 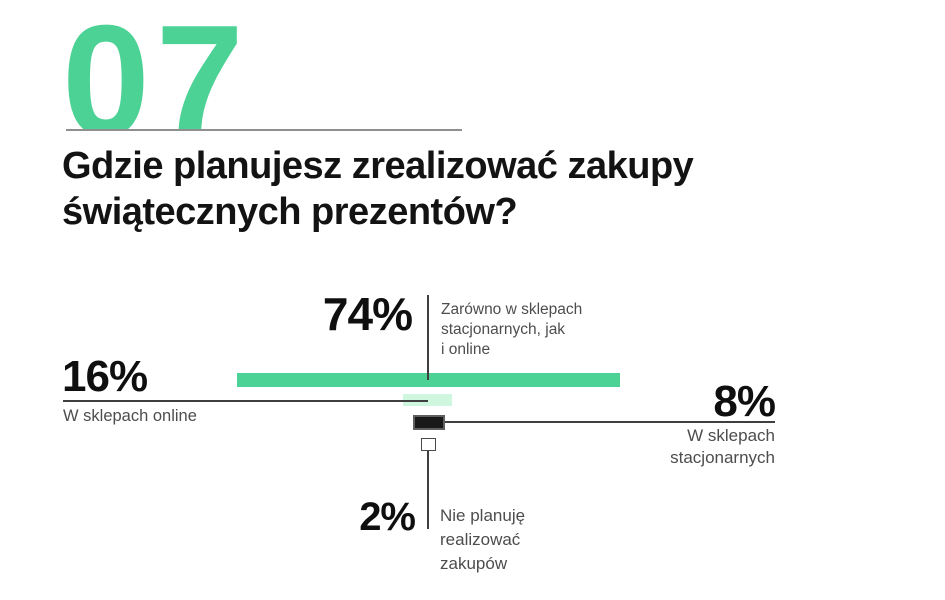 What do you see at coordinates (264, 130) in the screenshot?
I see `section-underline` at bounding box center [264, 130].